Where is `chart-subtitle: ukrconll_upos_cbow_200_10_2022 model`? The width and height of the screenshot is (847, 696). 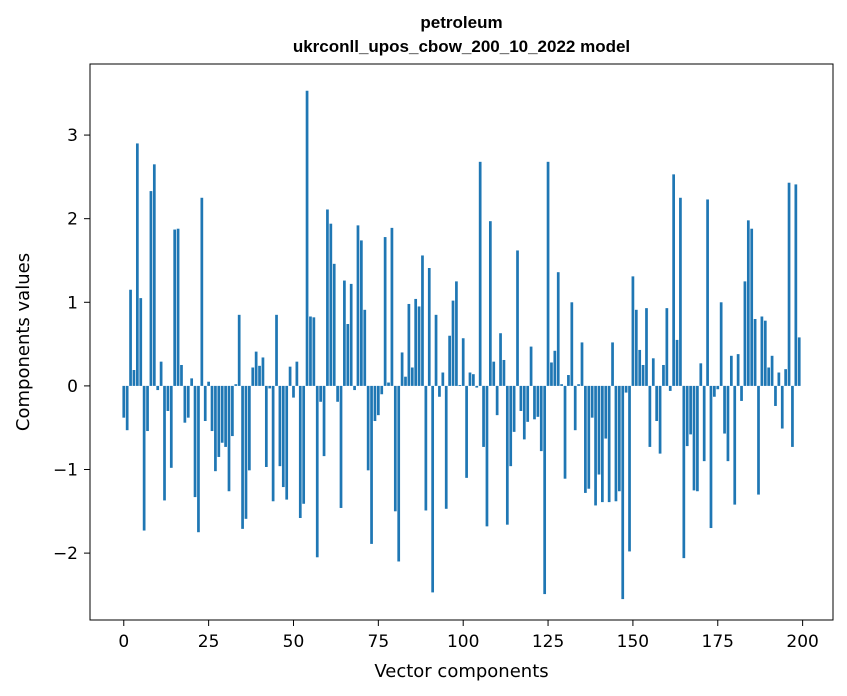
chart-subtitle: ukrconll_upos_cbow_200_10_2022 model is located at coordinates (461, 46).